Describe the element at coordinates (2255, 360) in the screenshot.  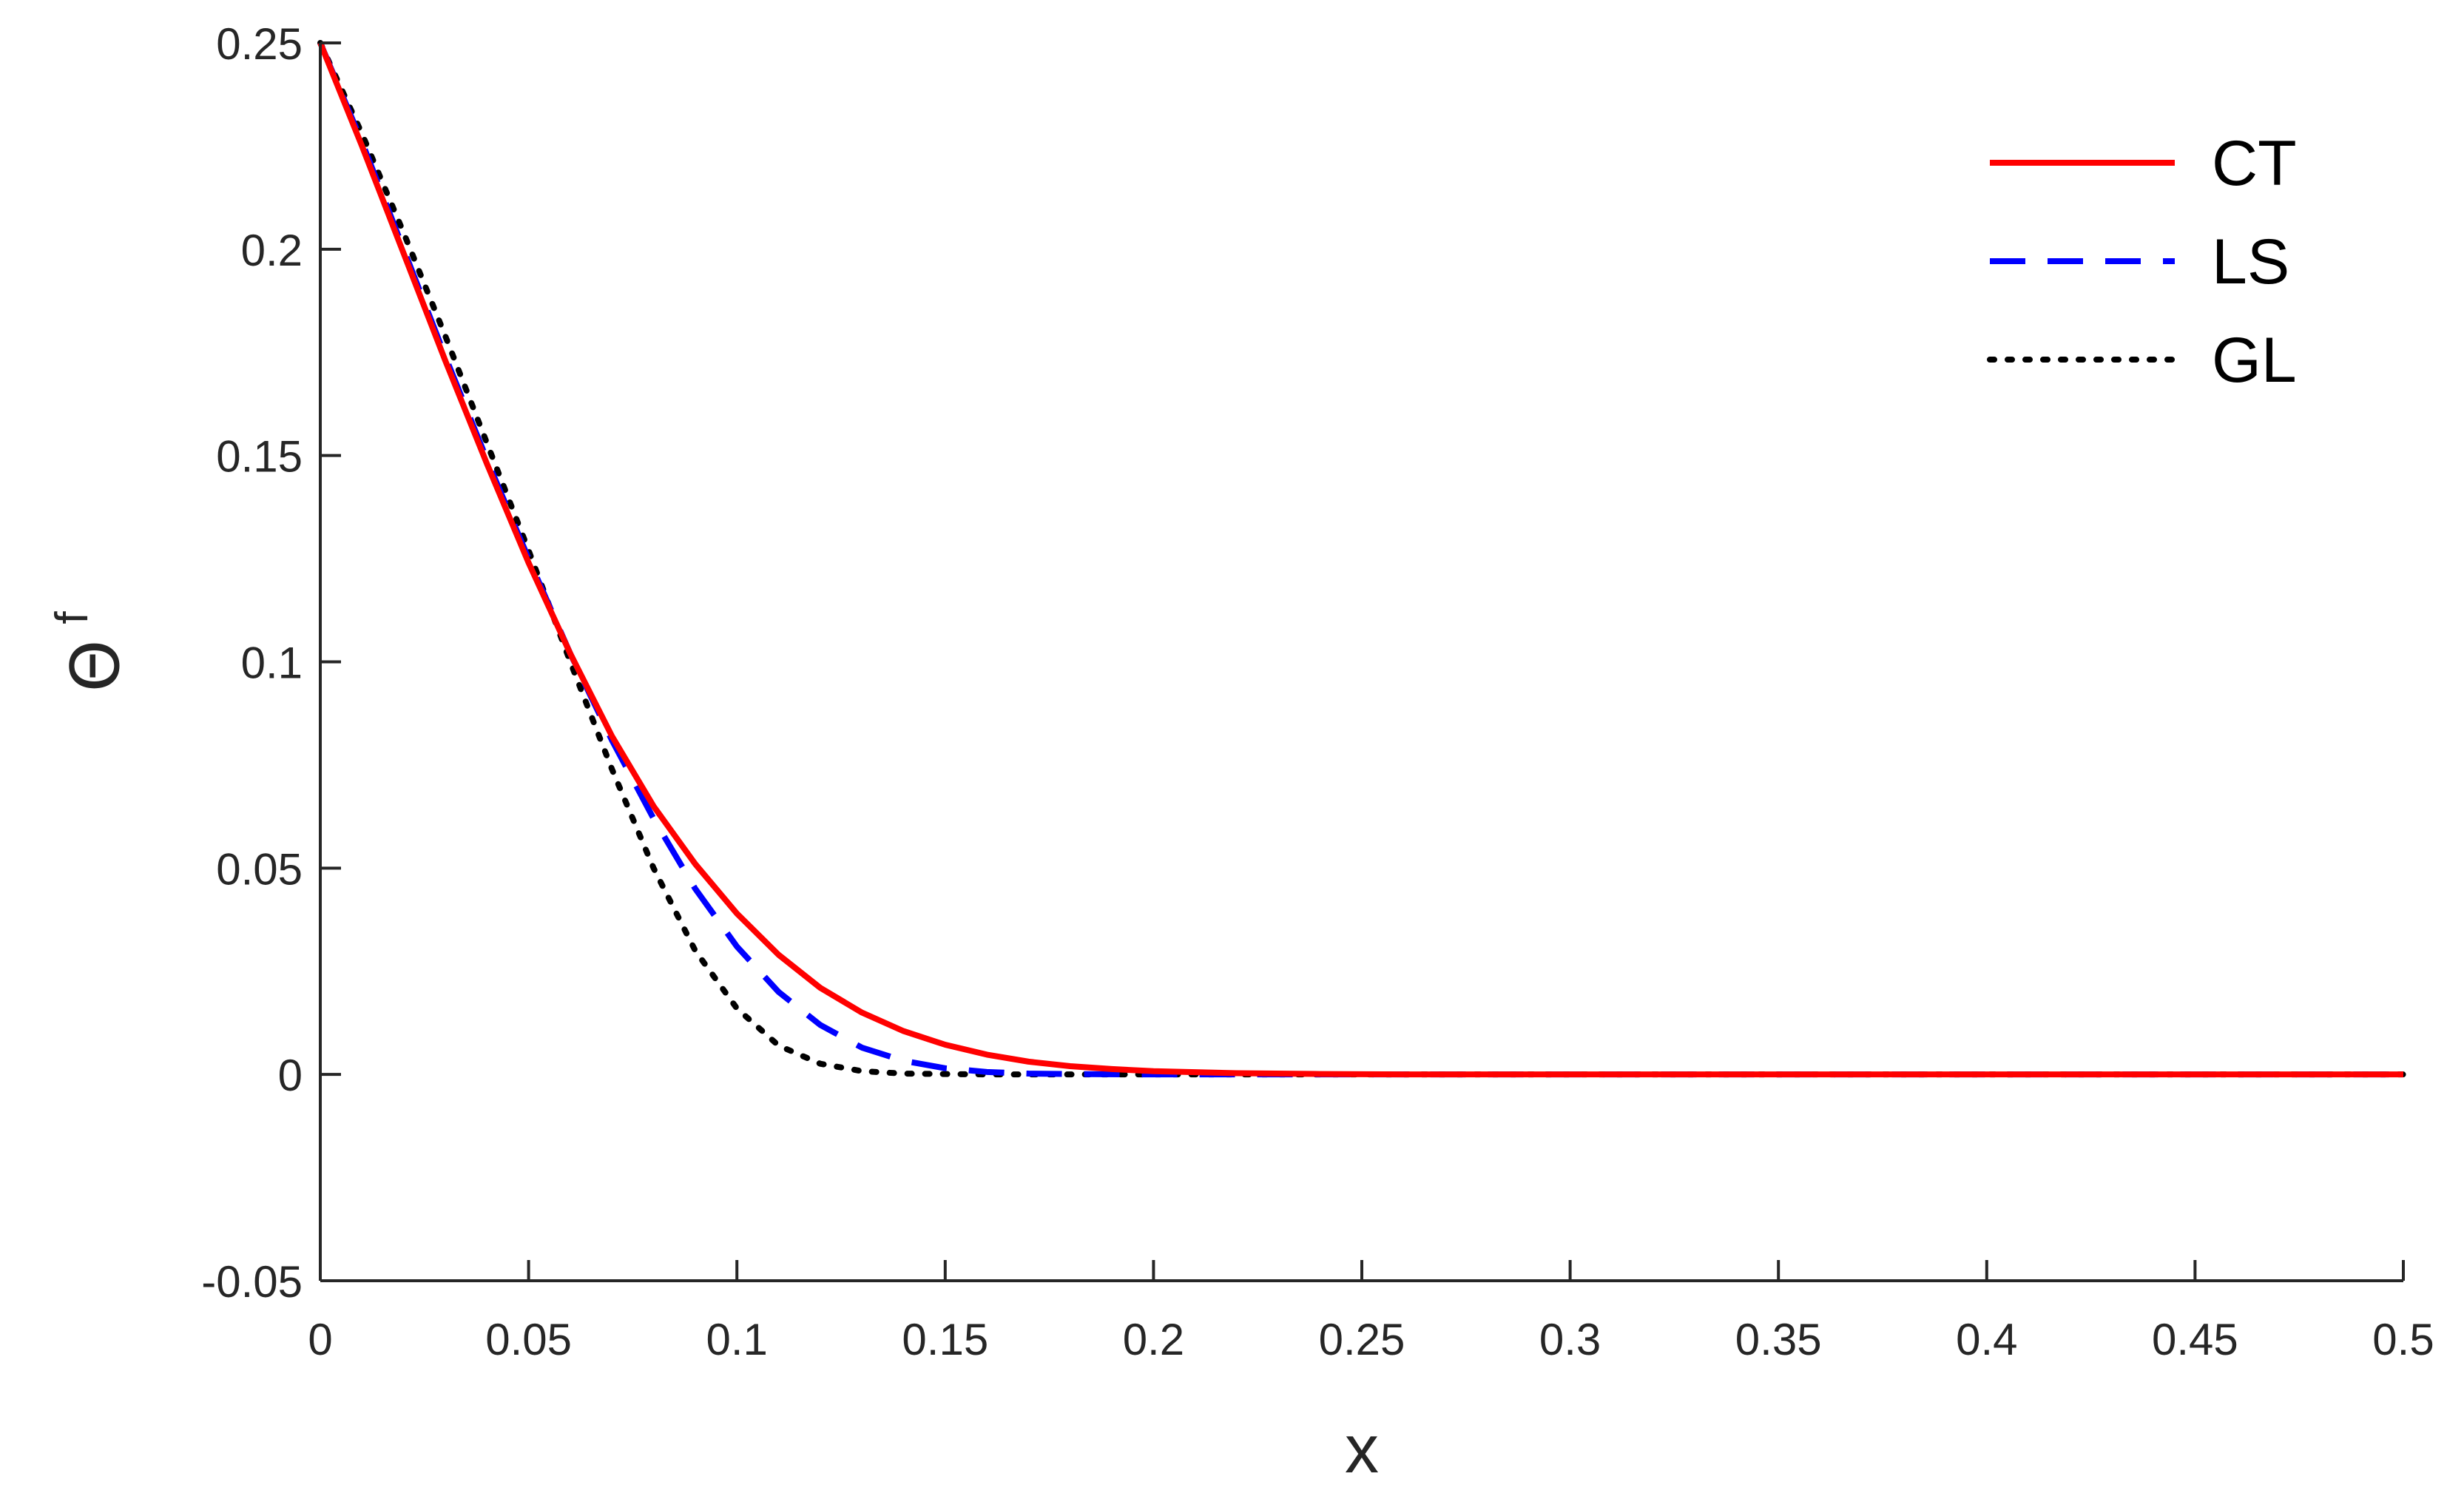
I see `legend-label-gl: GL` at that location.